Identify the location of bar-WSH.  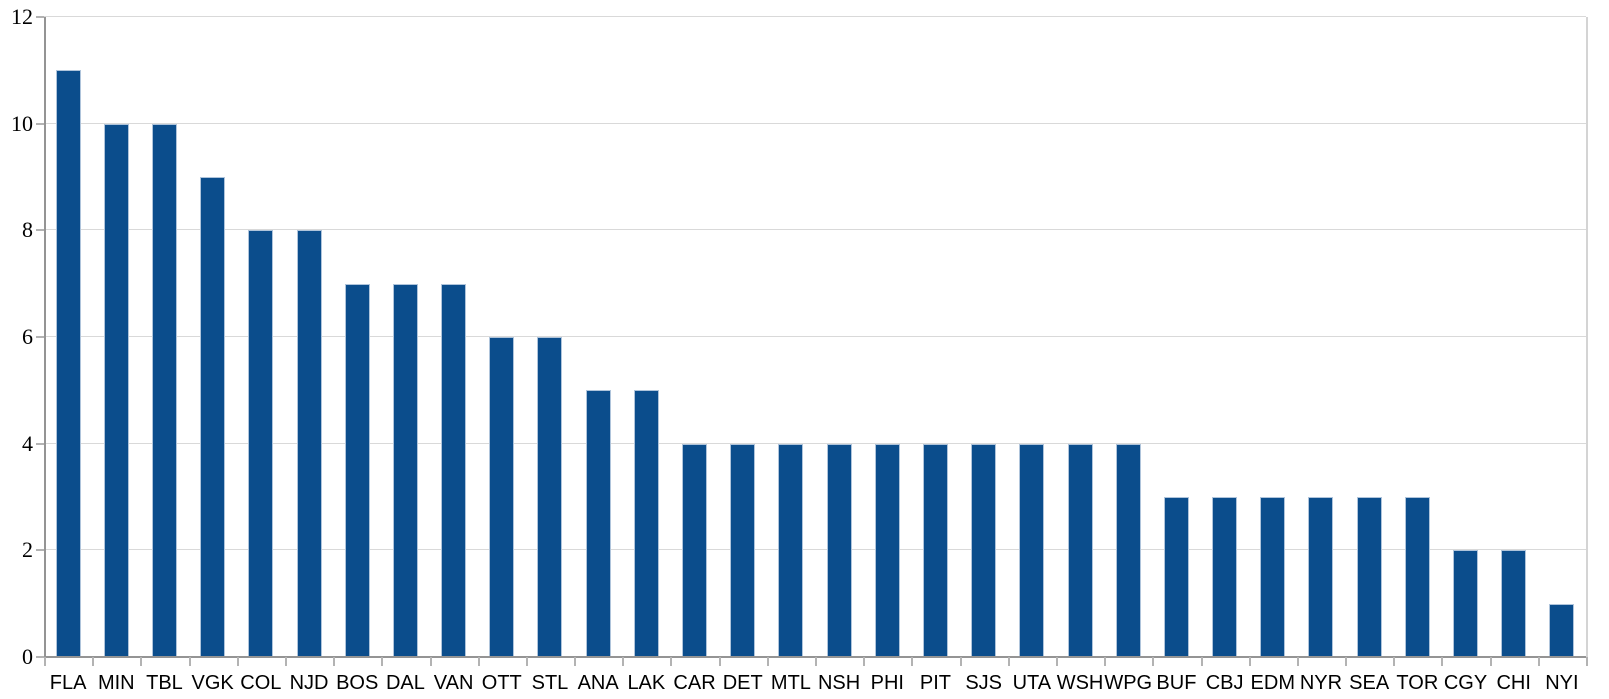
(1080, 550).